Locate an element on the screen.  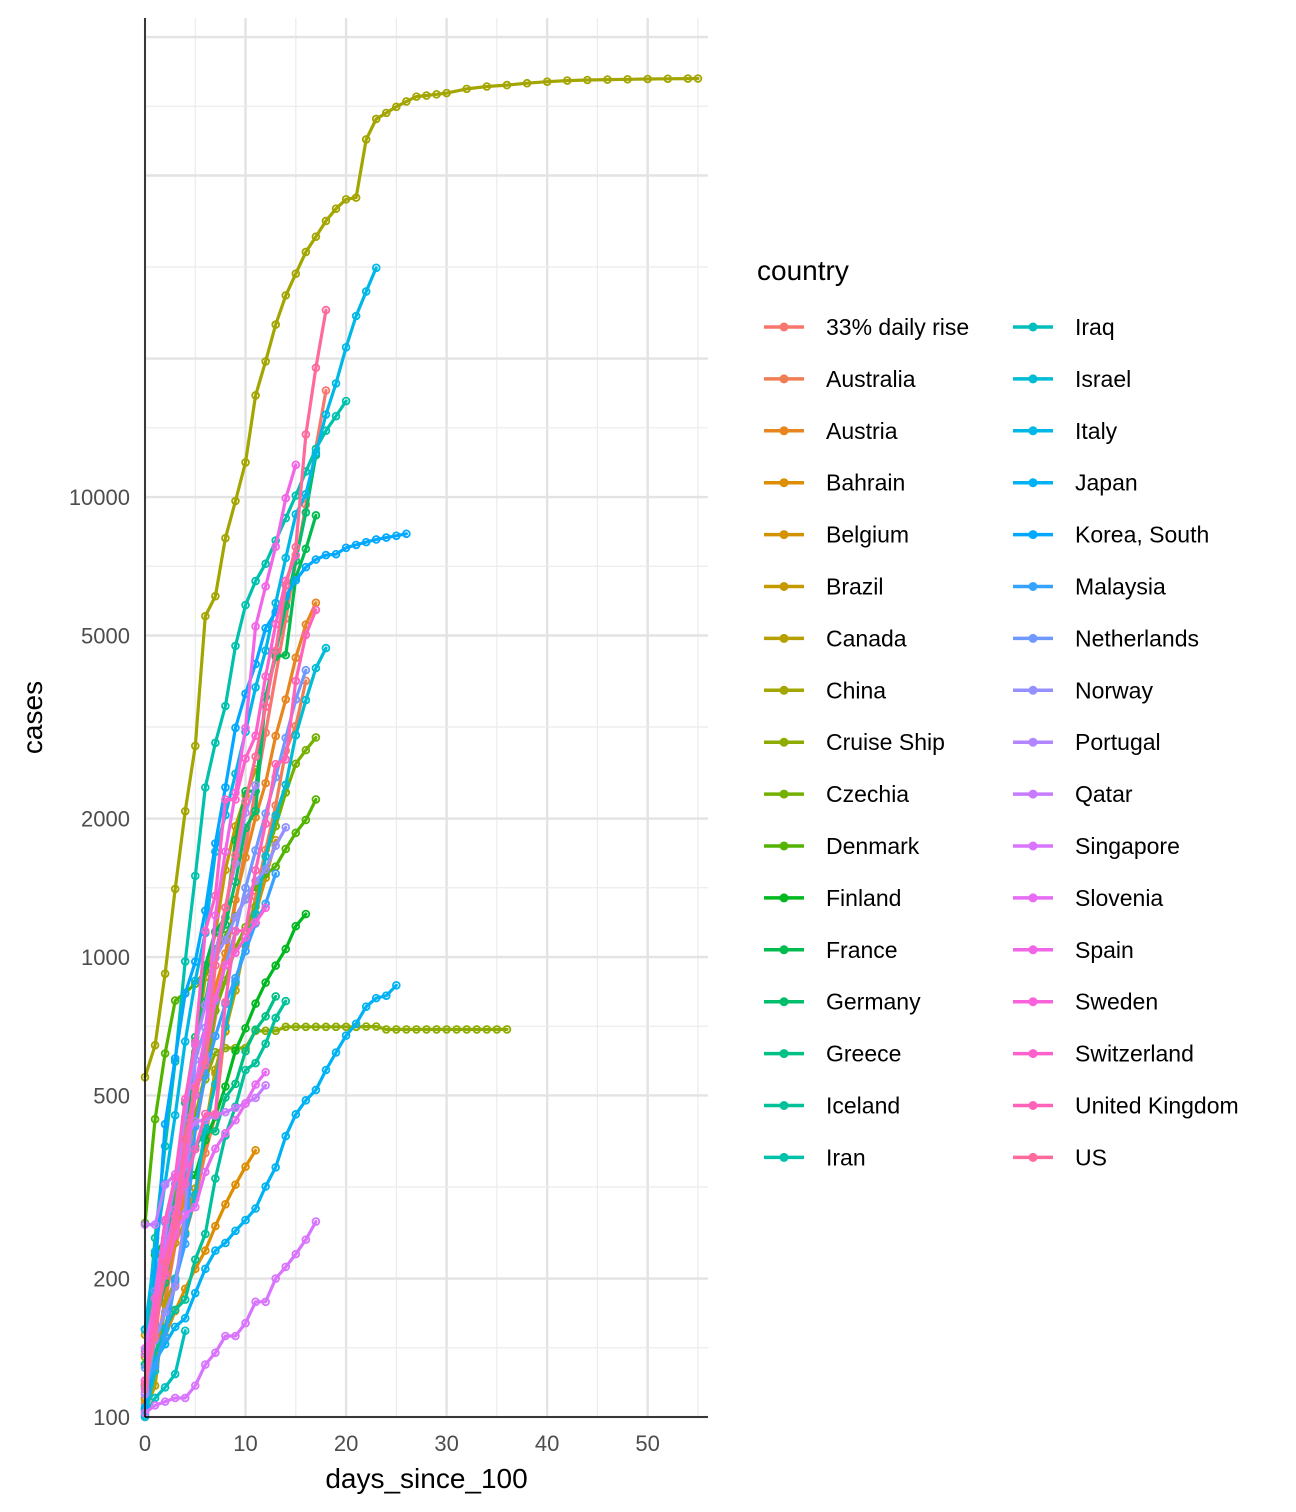
y-tick-label: 10000 is located at coordinates (99, 497).